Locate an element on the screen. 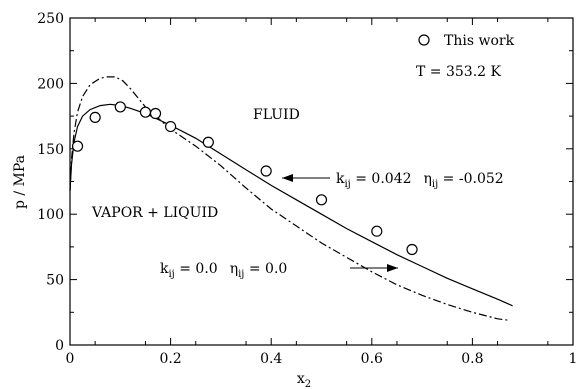 The image size is (577, 389). legend-marker is located at coordinates (424, 40).